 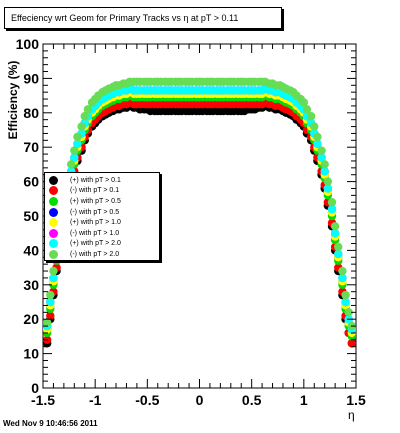 I want to click on legend-label: (-) with pT > 0.1, so click(x=95, y=191).